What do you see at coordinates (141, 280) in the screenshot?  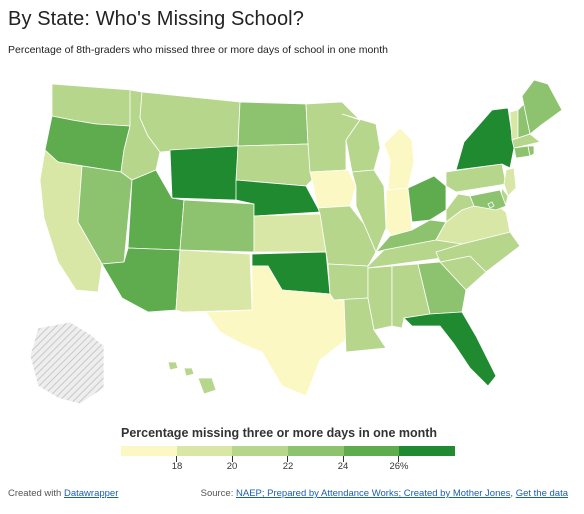 I see `state-az` at bounding box center [141, 280].